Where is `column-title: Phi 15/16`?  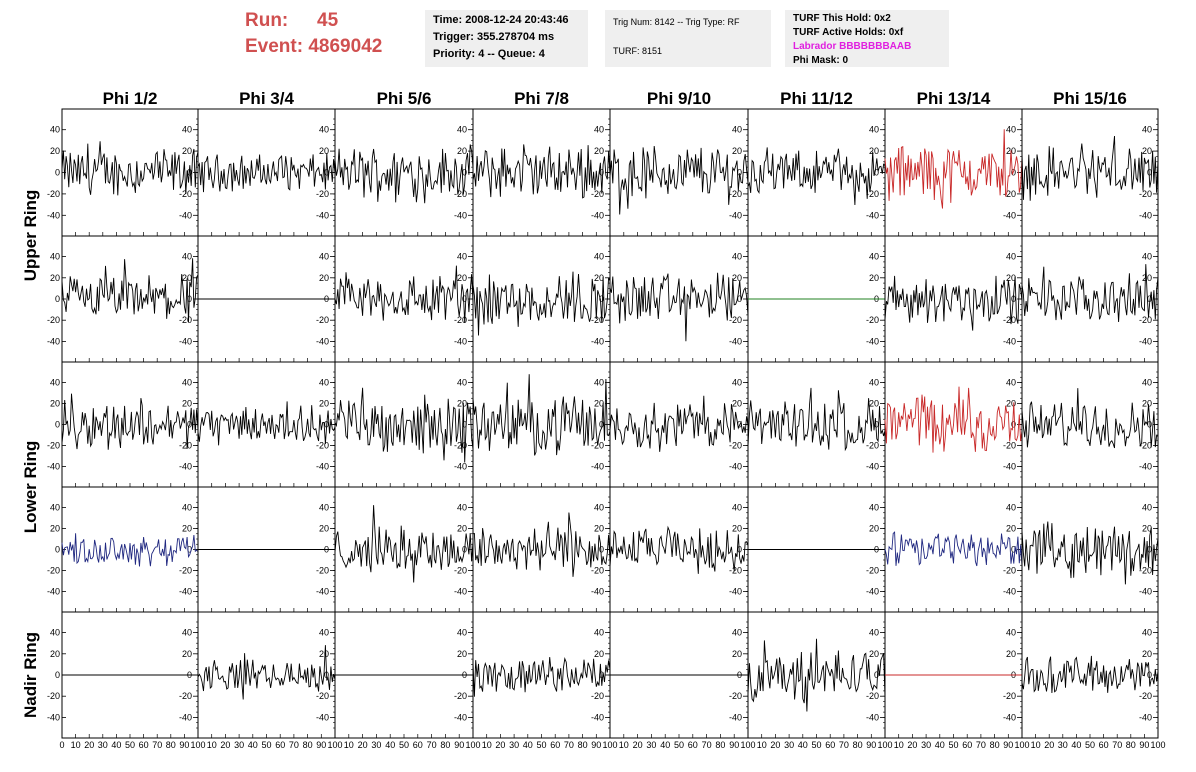 column-title: Phi 15/16 is located at coordinates (1090, 98).